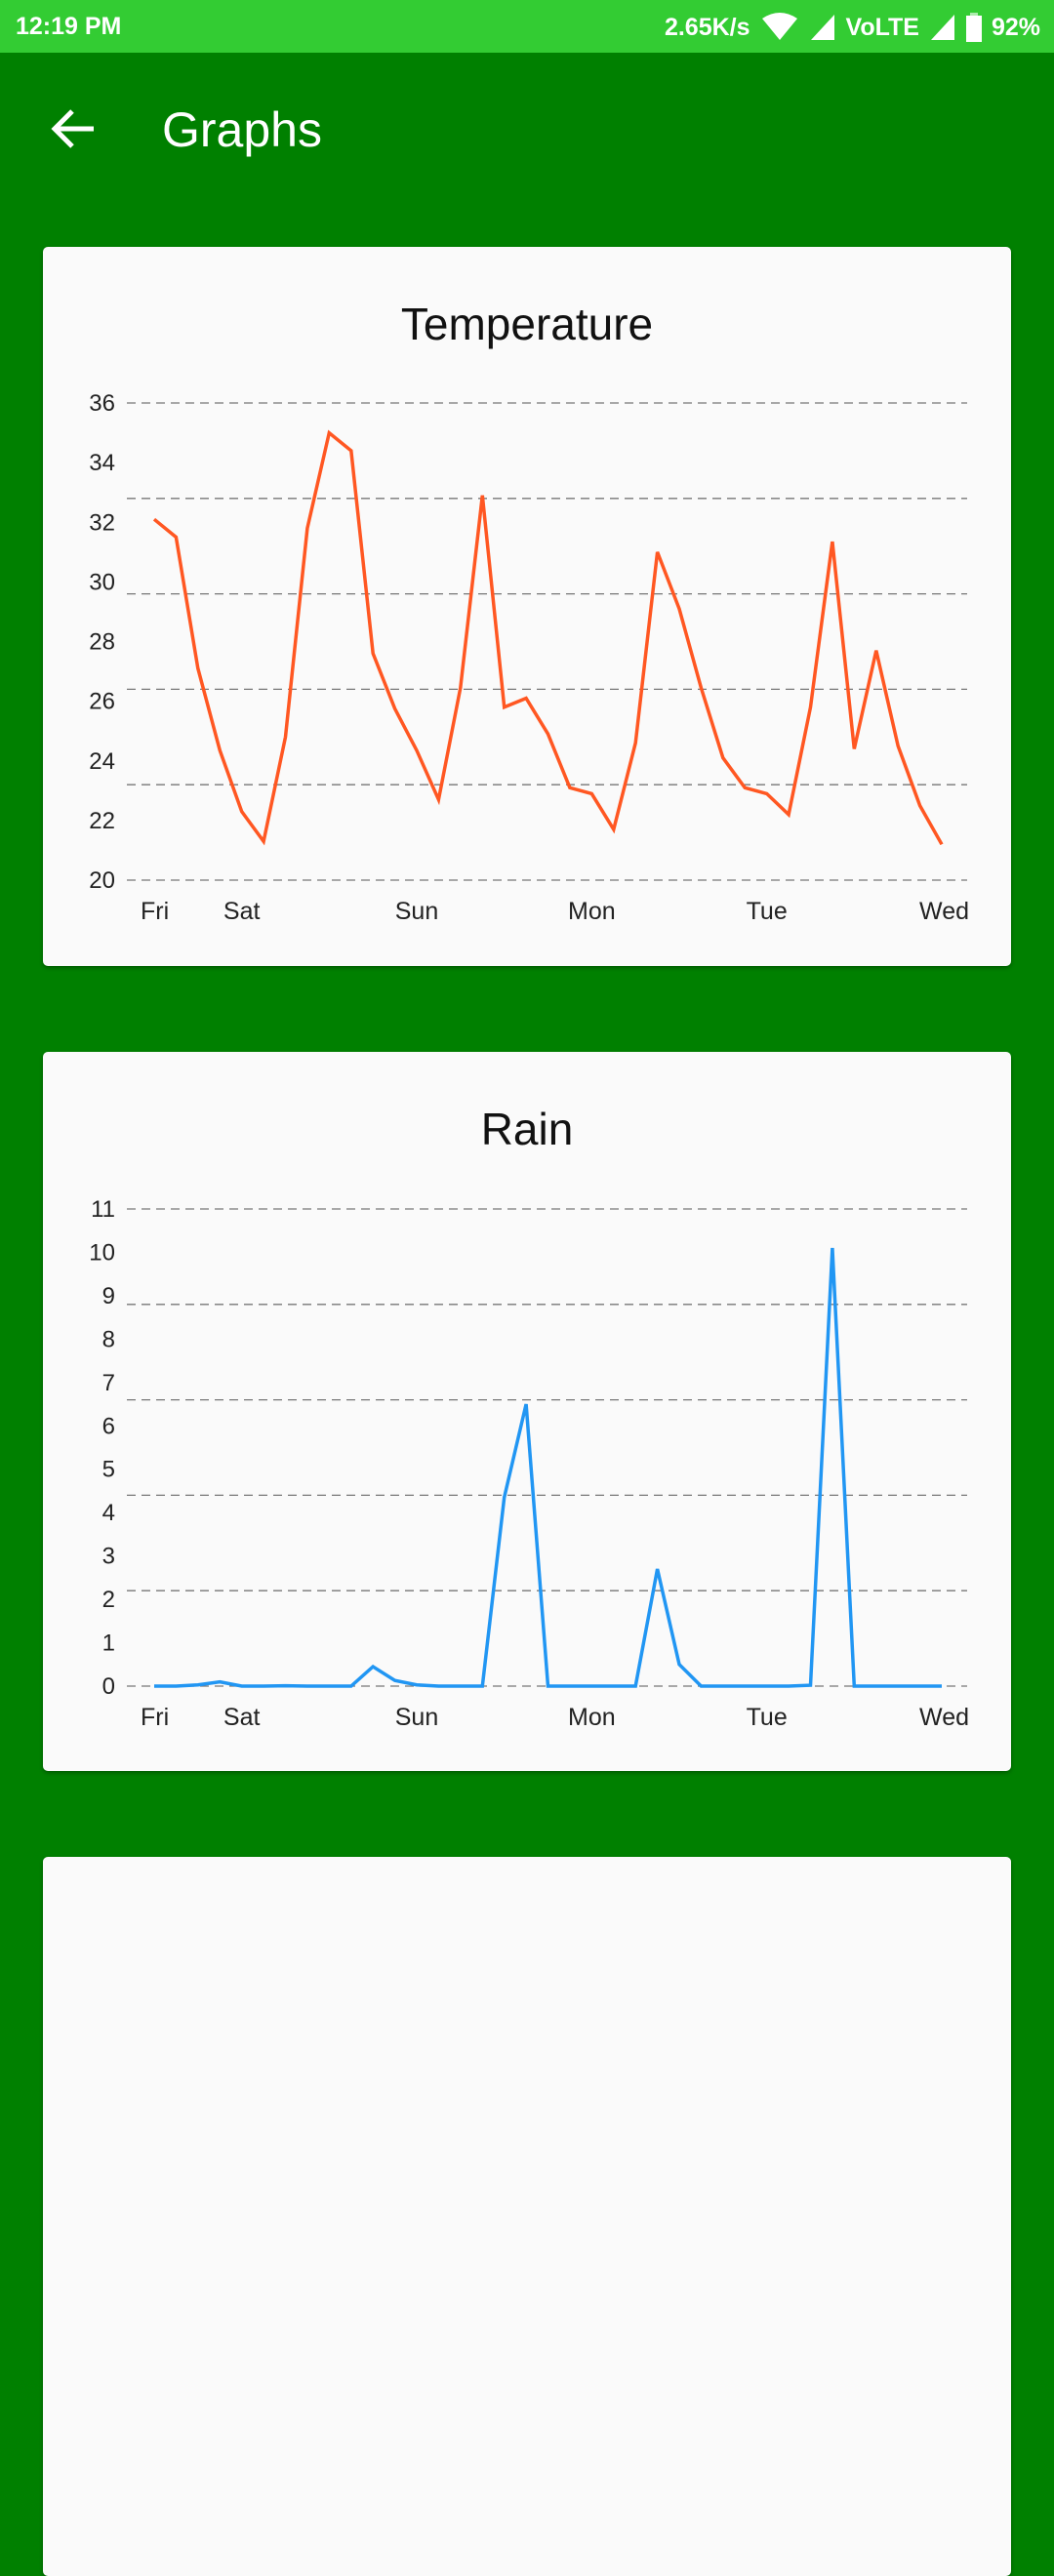 This screenshot has height=2576, width=1054. I want to click on arrow-back-icon, so click(75, 128).